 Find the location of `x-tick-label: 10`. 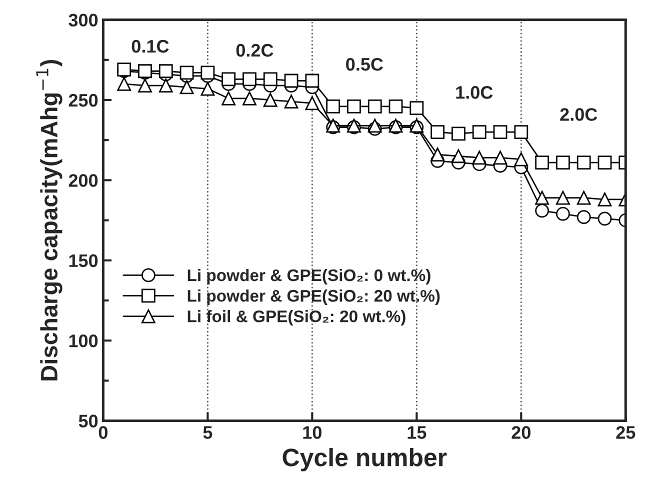

x-tick-label: 10 is located at coordinates (312, 432).